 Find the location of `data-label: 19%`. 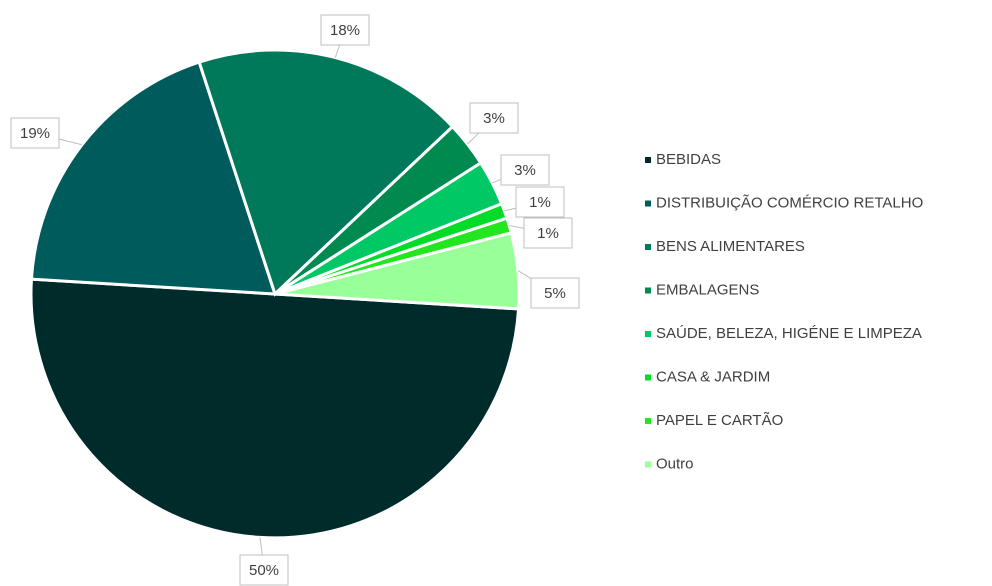

data-label: 19% is located at coordinates (35, 133).